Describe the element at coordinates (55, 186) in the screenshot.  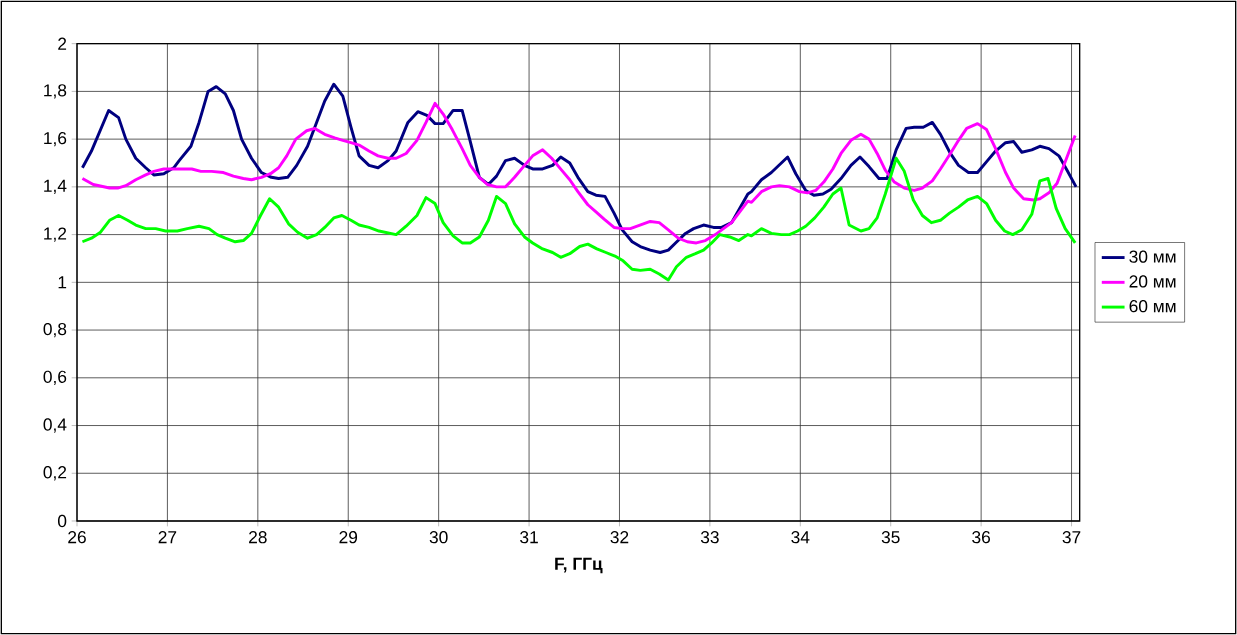
I see `y-tick-label: 1,4` at that location.